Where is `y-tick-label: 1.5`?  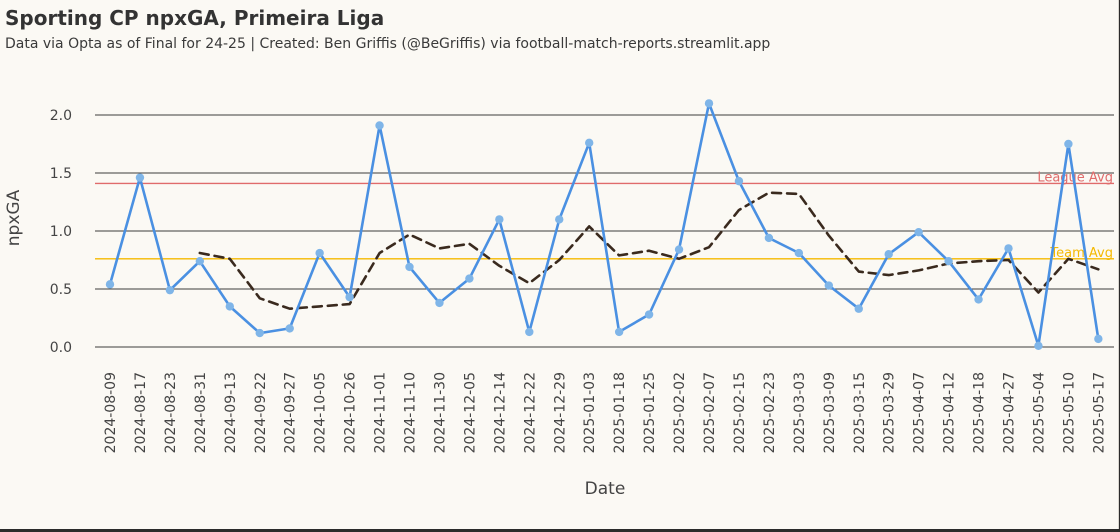
y-tick-label: 1.5 is located at coordinates (61, 174).